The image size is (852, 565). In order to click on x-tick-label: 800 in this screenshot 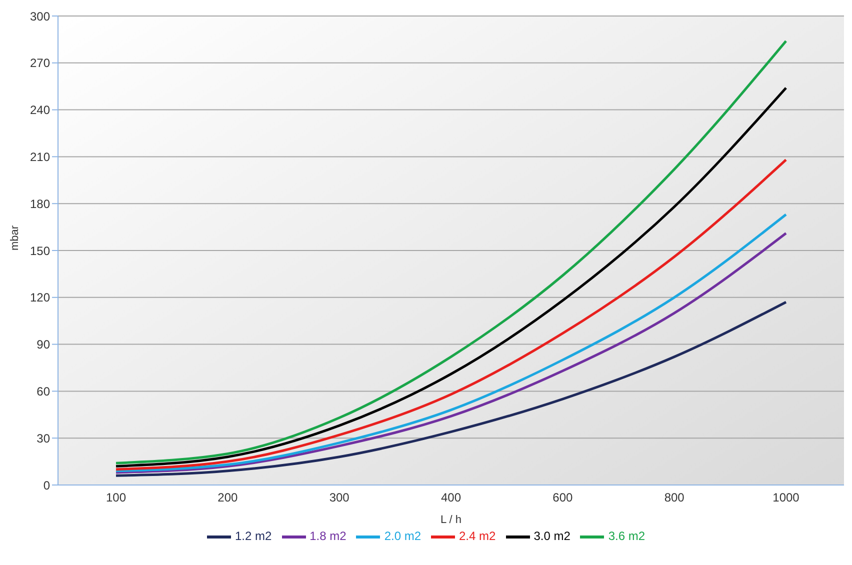, I will do `click(674, 497)`.